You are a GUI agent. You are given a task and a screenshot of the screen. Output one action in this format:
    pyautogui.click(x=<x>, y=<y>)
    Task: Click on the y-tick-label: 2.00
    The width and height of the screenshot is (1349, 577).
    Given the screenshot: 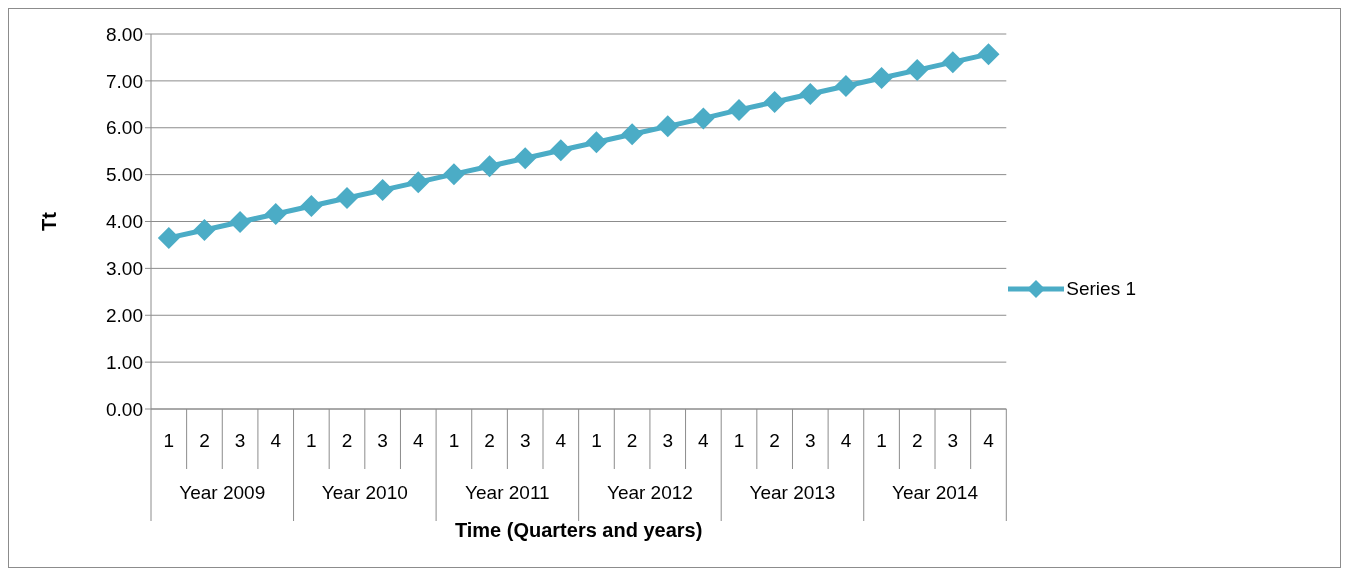 What is the action you would take?
    pyautogui.click(x=124, y=315)
    